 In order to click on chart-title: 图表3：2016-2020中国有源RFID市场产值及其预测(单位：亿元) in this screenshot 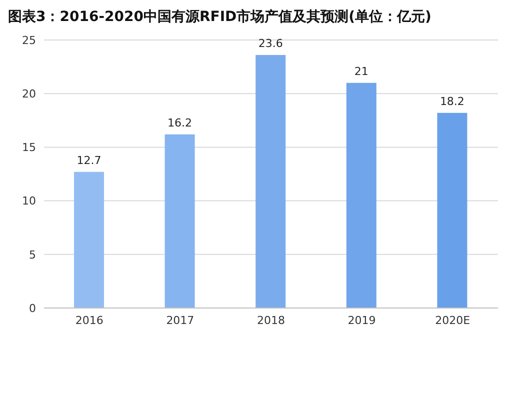, I will do `click(220, 17)`.